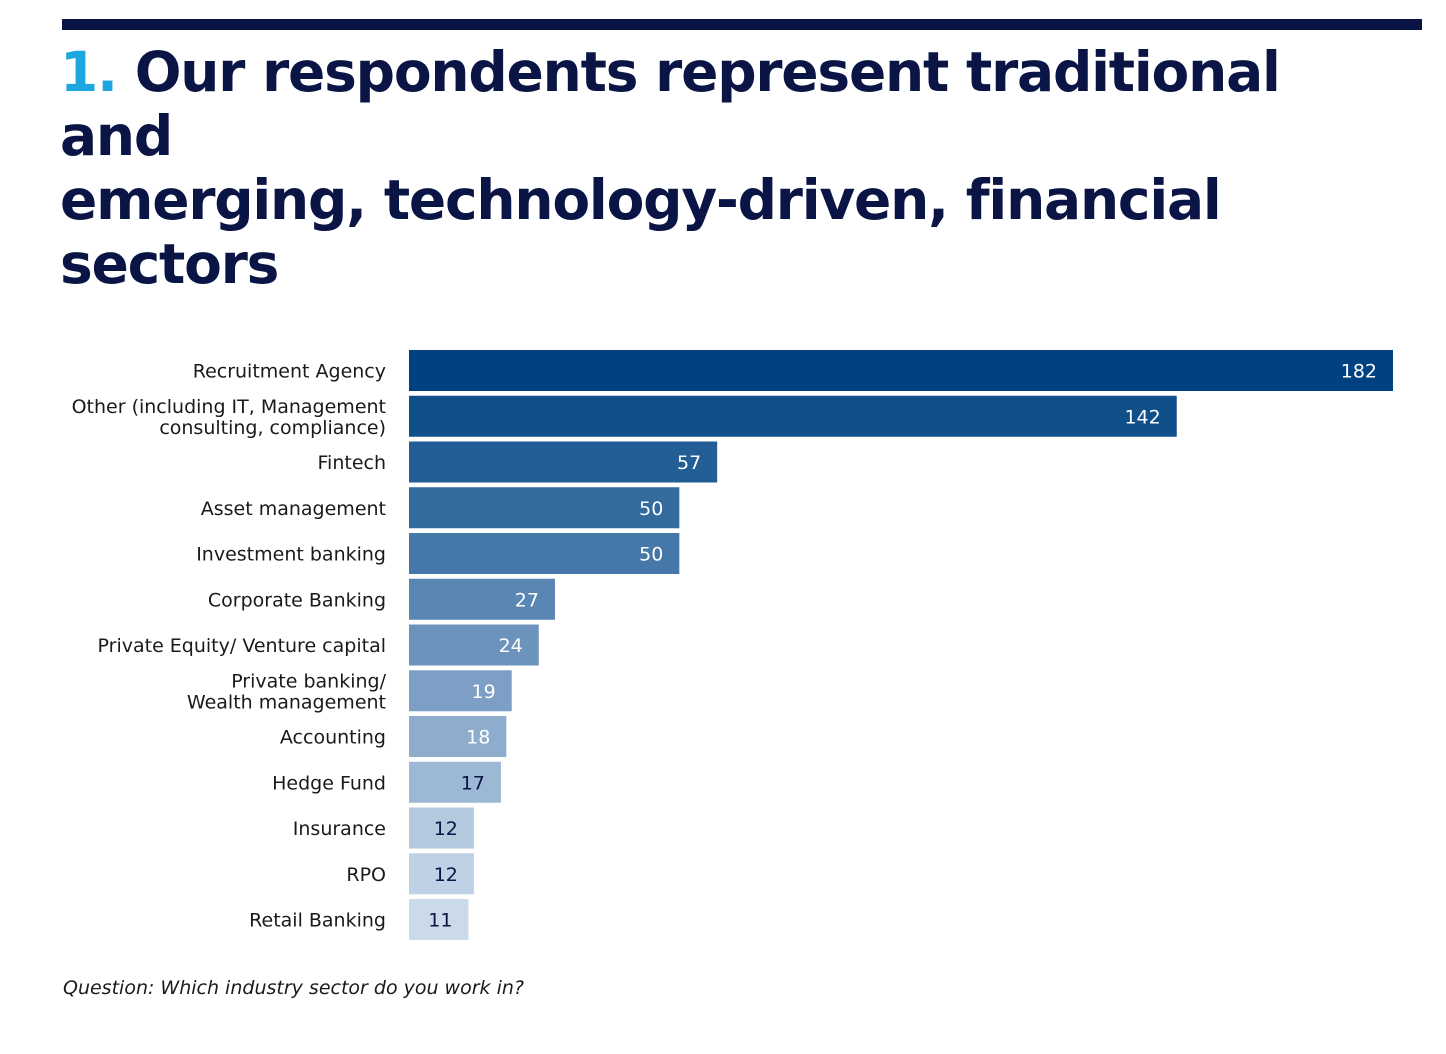 This screenshot has width=1446, height=1054. What do you see at coordinates (478, 738) in the screenshot?
I see `value-label-accounting: 18` at bounding box center [478, 738].